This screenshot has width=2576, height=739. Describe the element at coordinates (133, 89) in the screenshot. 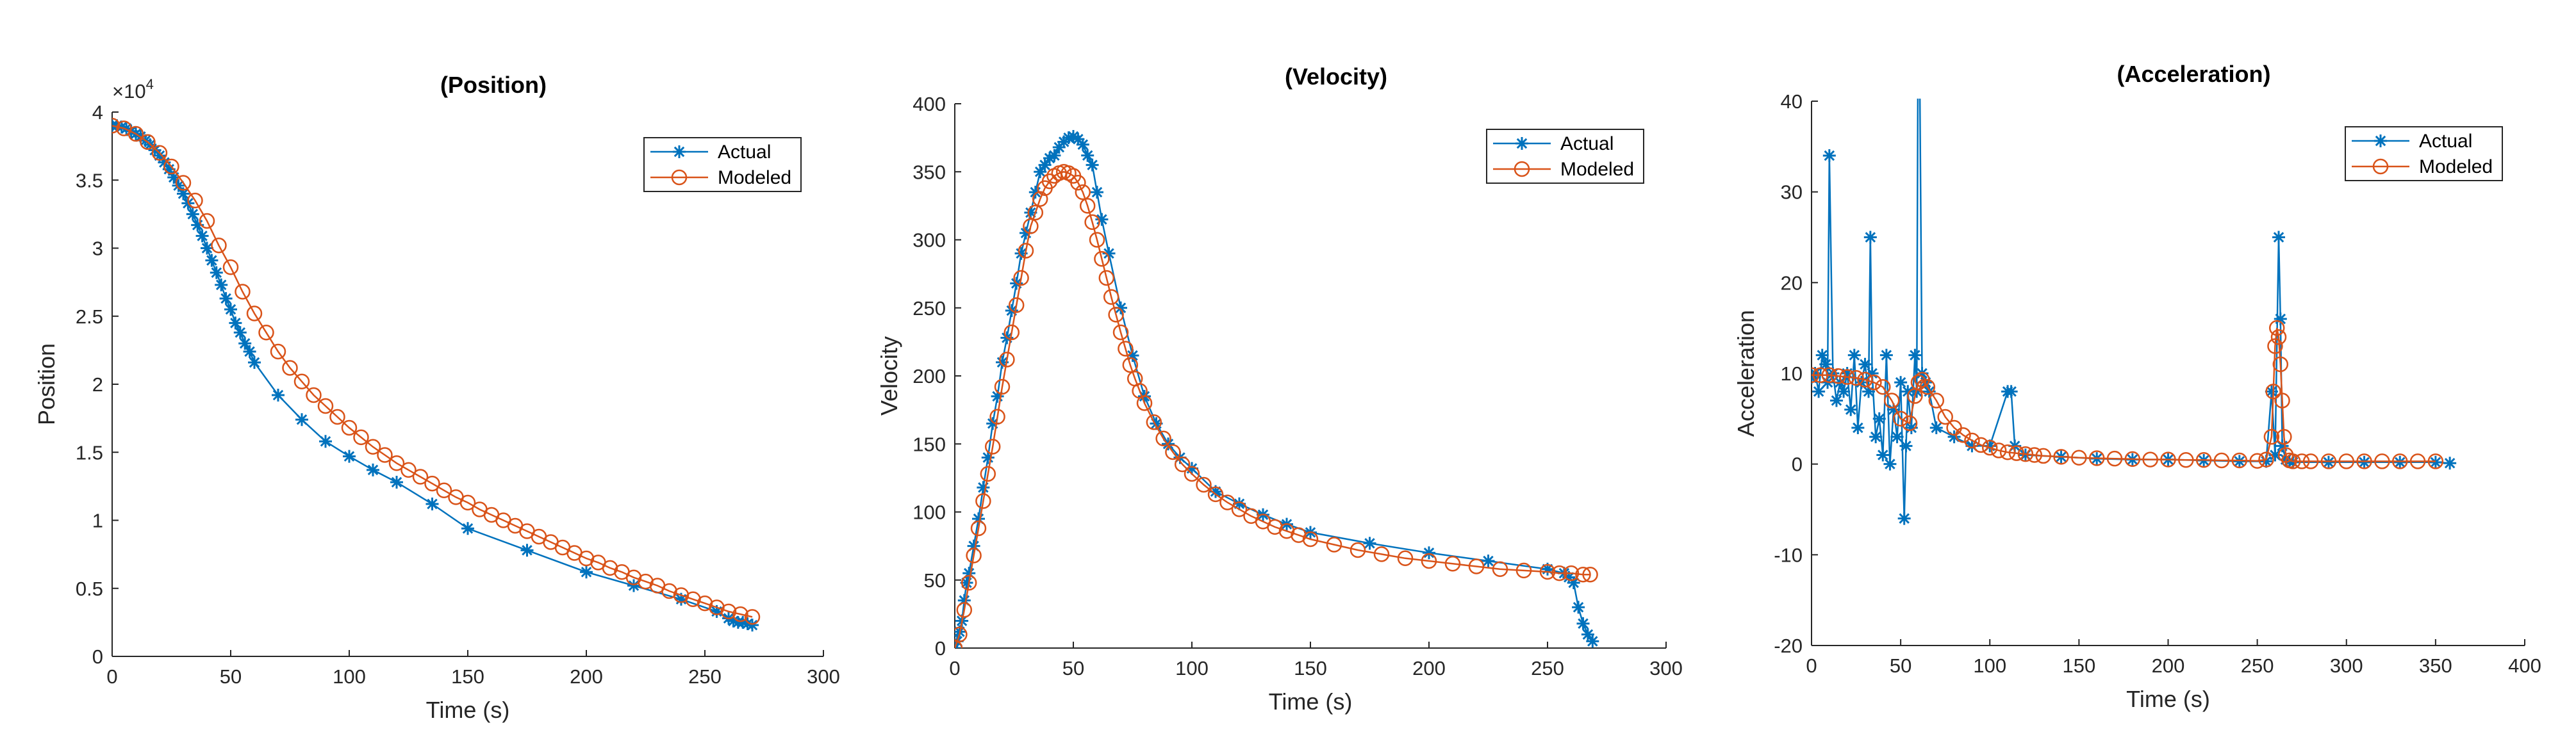

I see `y-exponent-label: ×10⁴` at that location.